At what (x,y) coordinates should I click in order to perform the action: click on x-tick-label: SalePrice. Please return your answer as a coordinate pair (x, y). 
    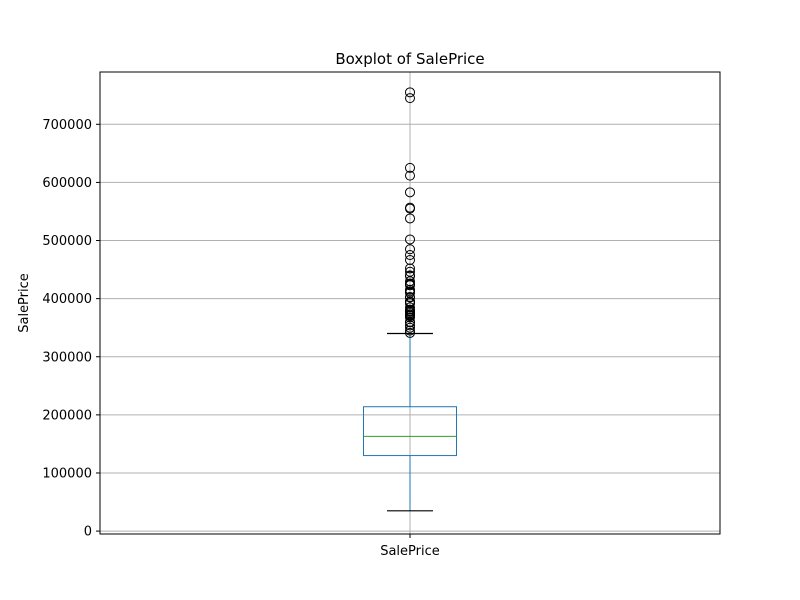
    Looking at the image, I should click on (410, 551).